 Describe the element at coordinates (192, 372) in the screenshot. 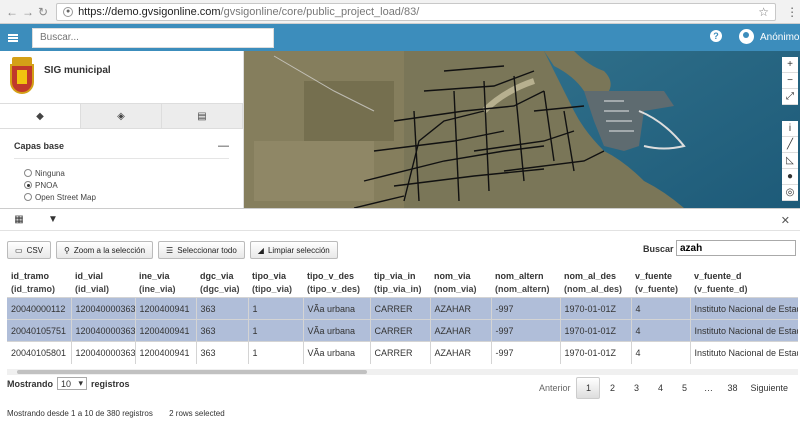

I see `scrollbar-thumb` at that location.